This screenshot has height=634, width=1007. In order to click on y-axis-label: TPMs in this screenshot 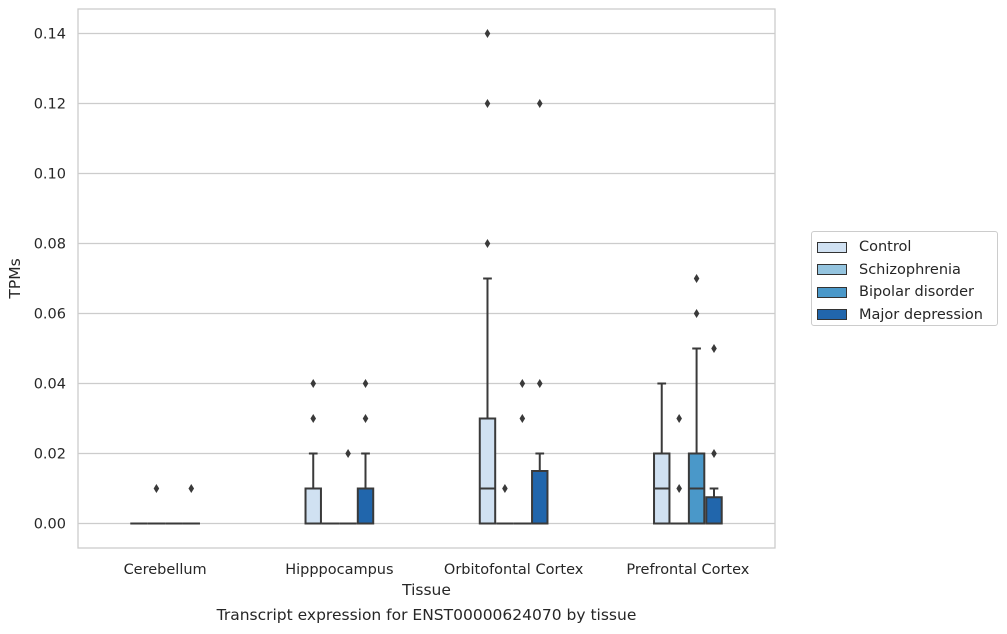, I will do `click(15, 278)`.